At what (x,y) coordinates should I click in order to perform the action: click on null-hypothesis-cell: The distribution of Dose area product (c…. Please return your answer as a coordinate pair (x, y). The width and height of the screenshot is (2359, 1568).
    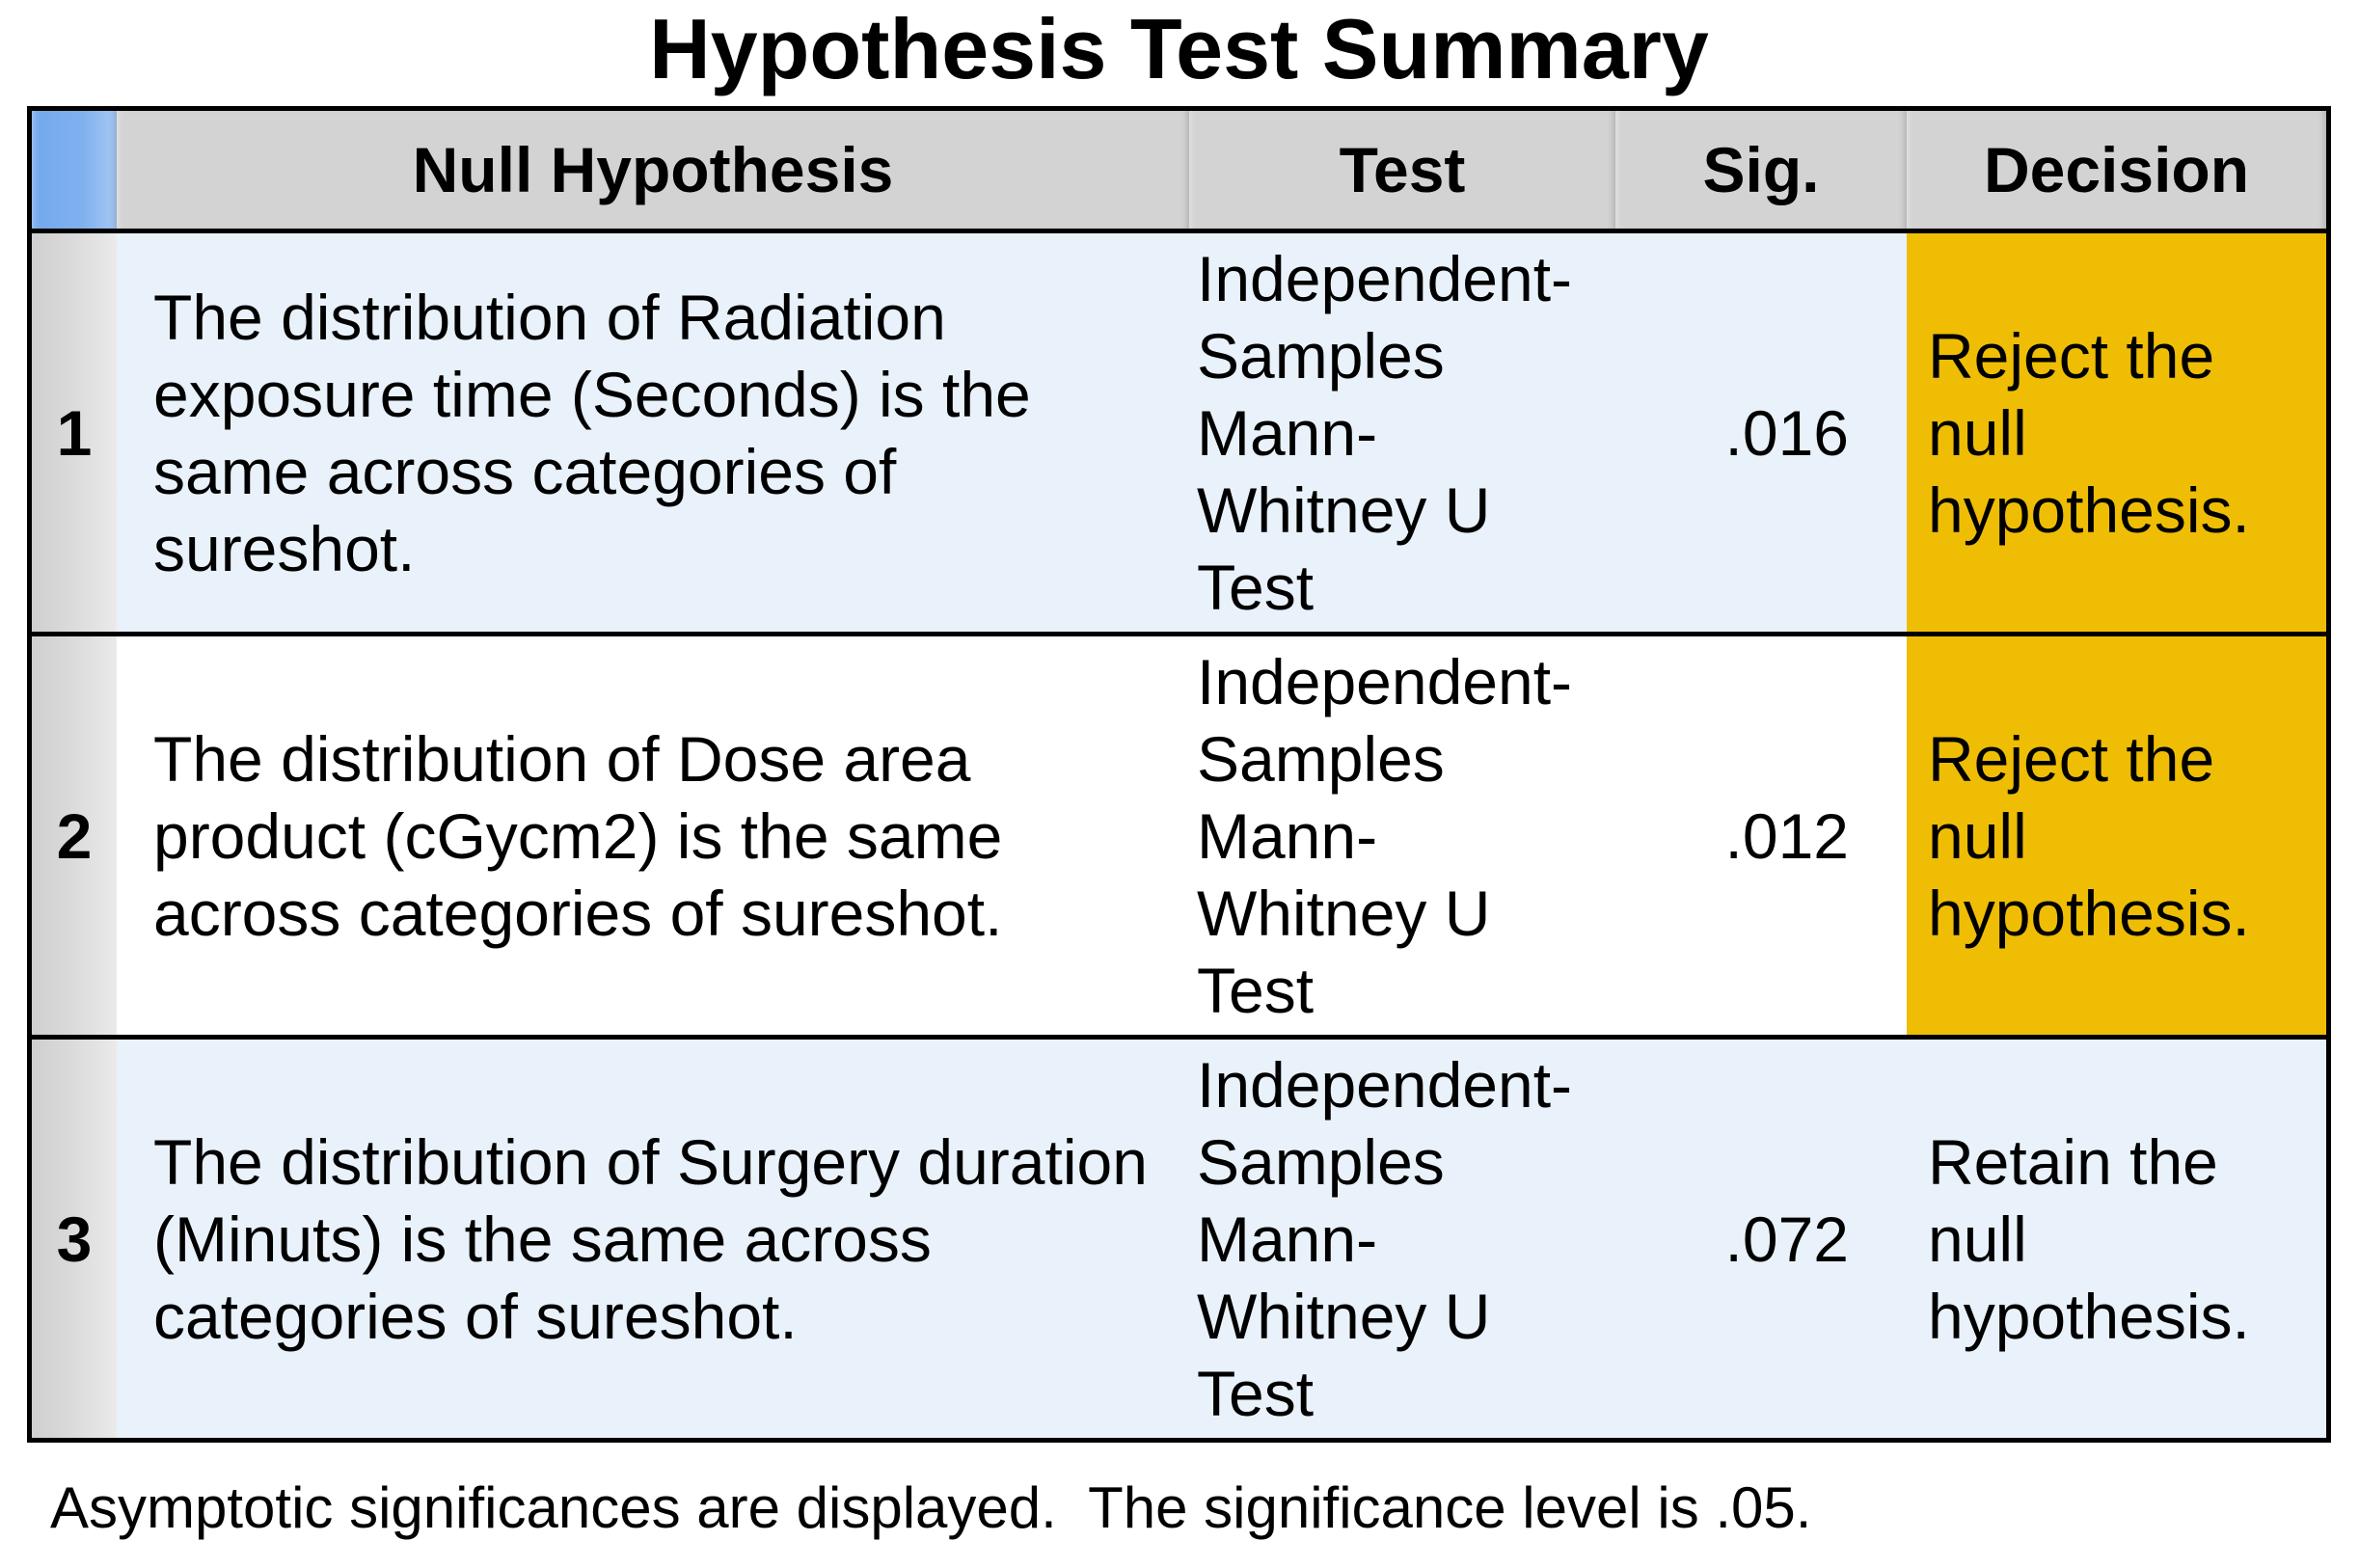
    Looking at the image, I should click on (653, 835).